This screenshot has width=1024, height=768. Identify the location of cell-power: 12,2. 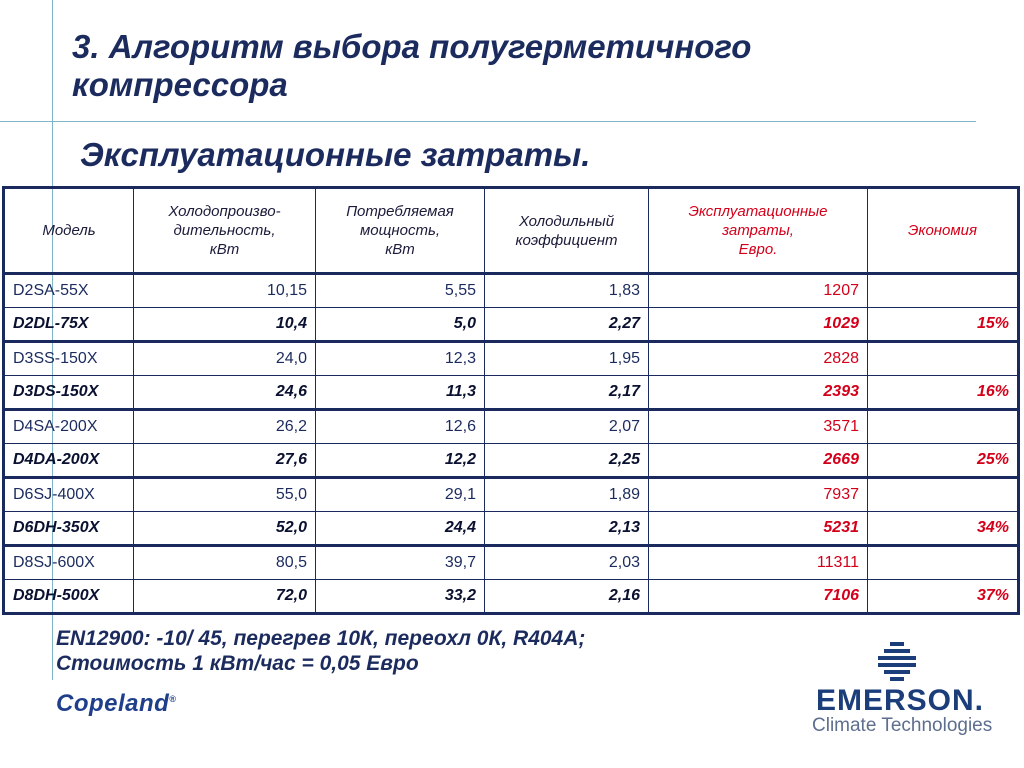
(400, 461).